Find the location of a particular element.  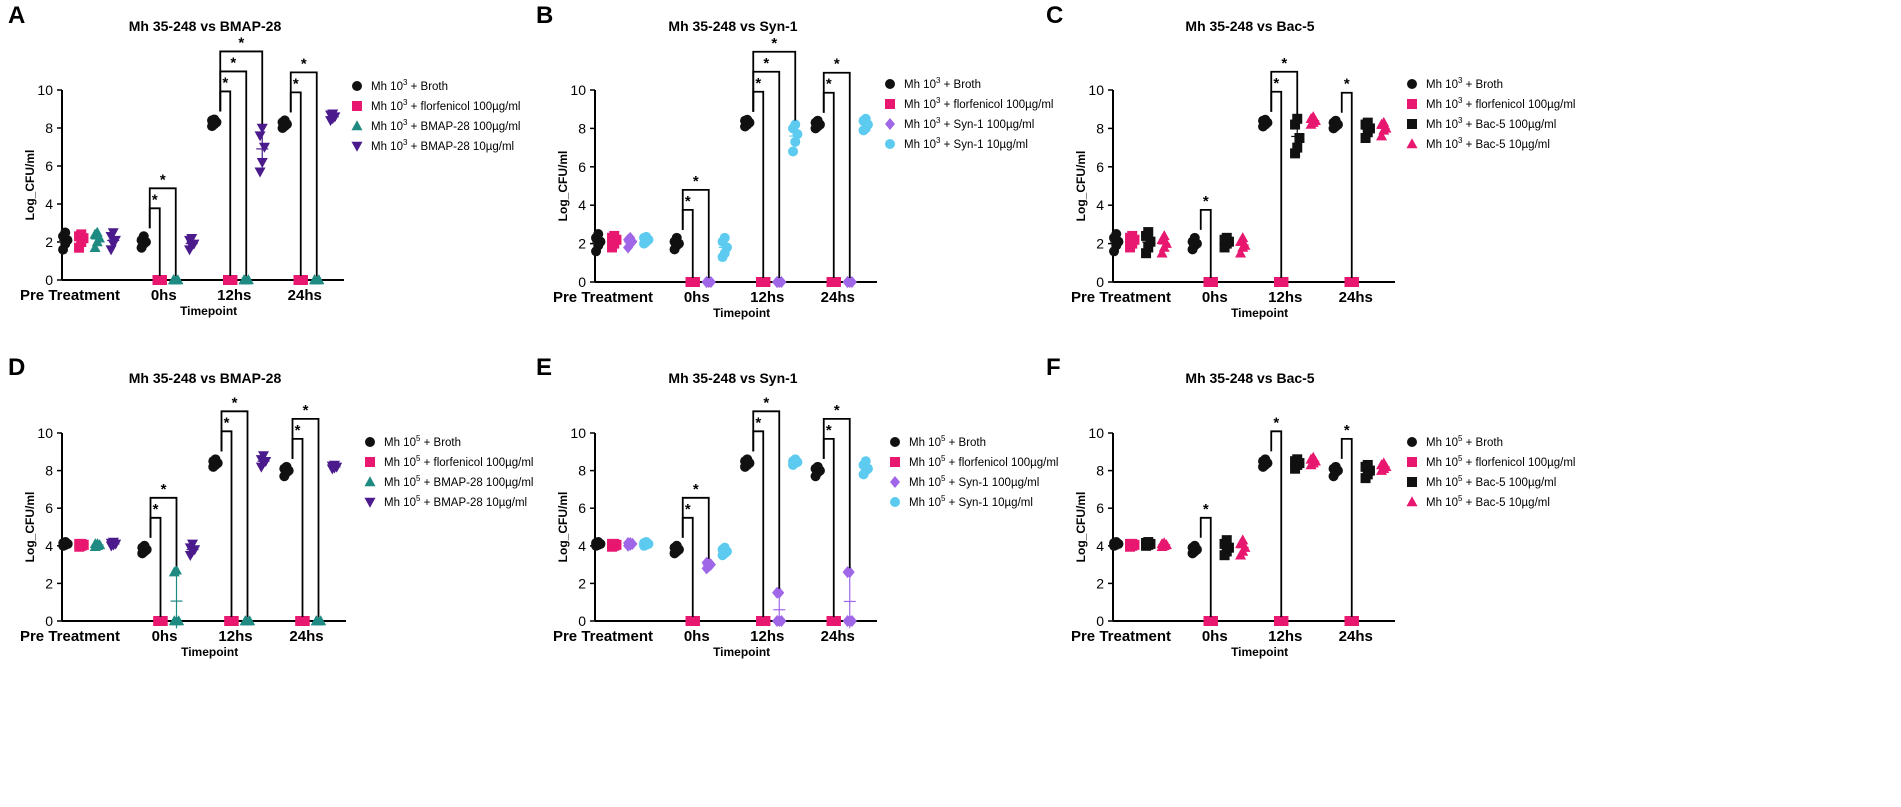

legend-label: Mh 103 + BMAP-28 10µg/ml is located at coordinates (442, 145).